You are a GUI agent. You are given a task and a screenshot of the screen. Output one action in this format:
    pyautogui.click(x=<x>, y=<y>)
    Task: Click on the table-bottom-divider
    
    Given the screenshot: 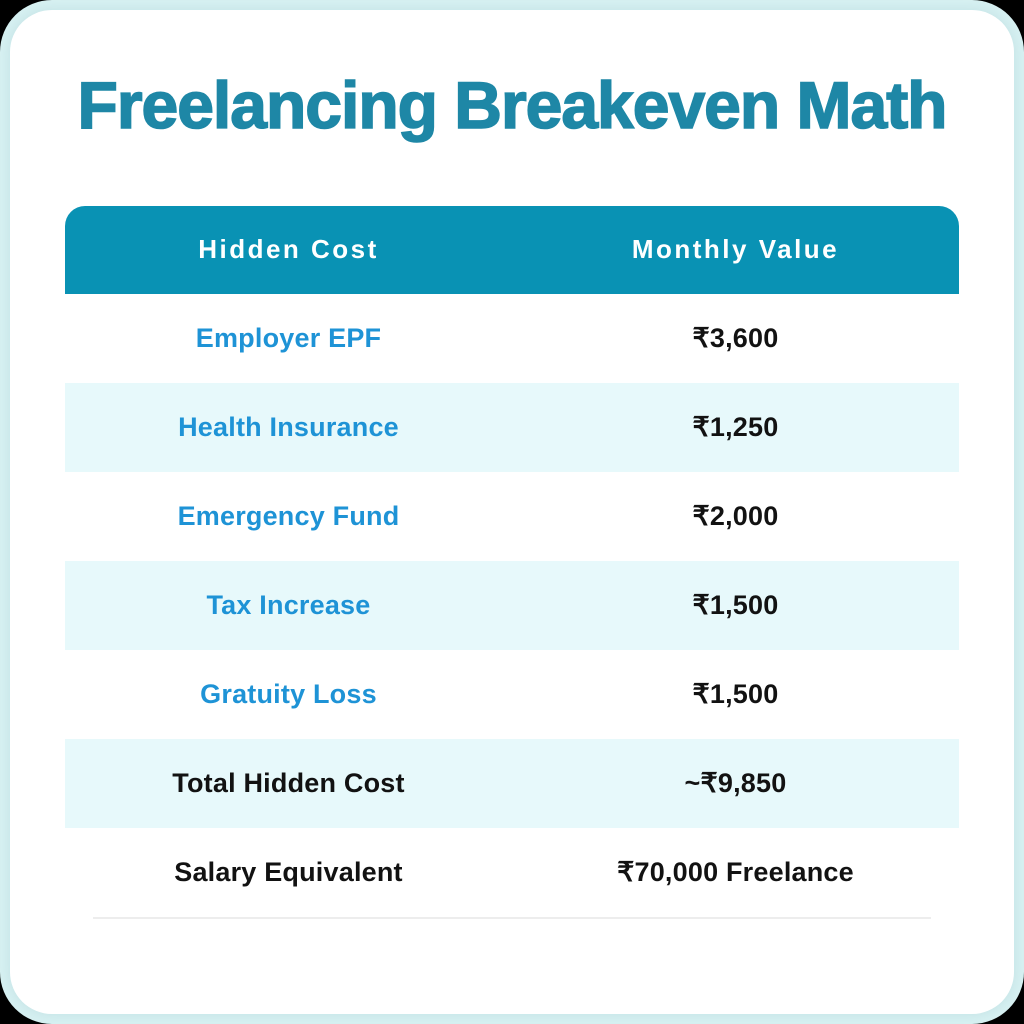 What is the action you would take?
    pyautogui.click(x=512, y=917)
    